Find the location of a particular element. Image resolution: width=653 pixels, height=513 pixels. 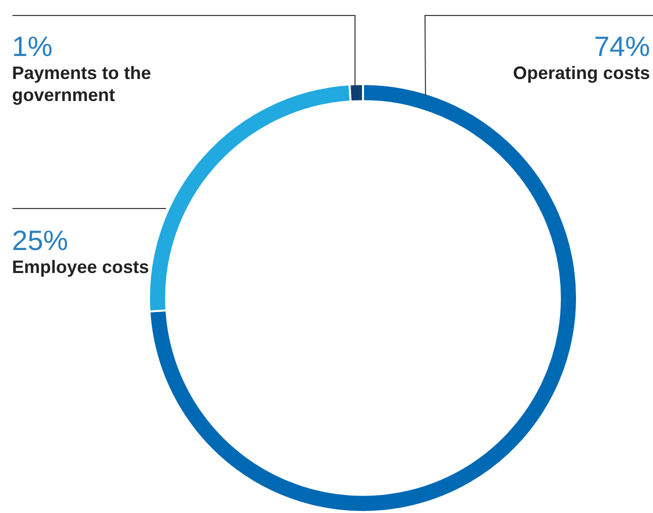

data-label: 74% is located at coordinates (621, 46).